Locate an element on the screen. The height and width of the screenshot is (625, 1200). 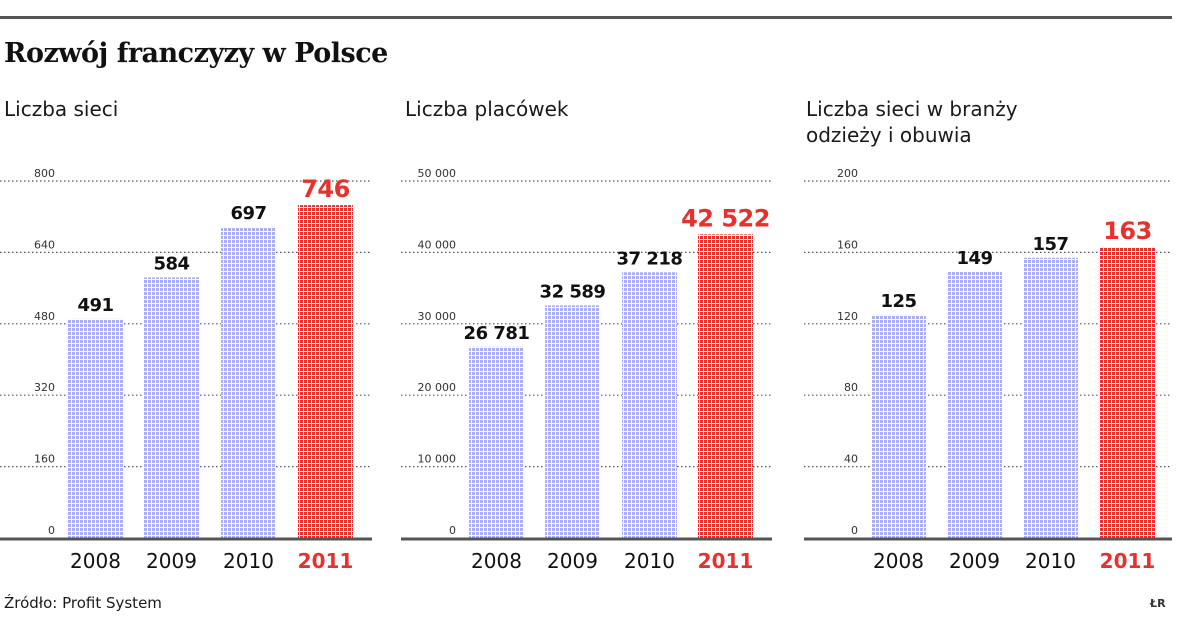
value-label: 26 781 is located at coordinates (497, 333).